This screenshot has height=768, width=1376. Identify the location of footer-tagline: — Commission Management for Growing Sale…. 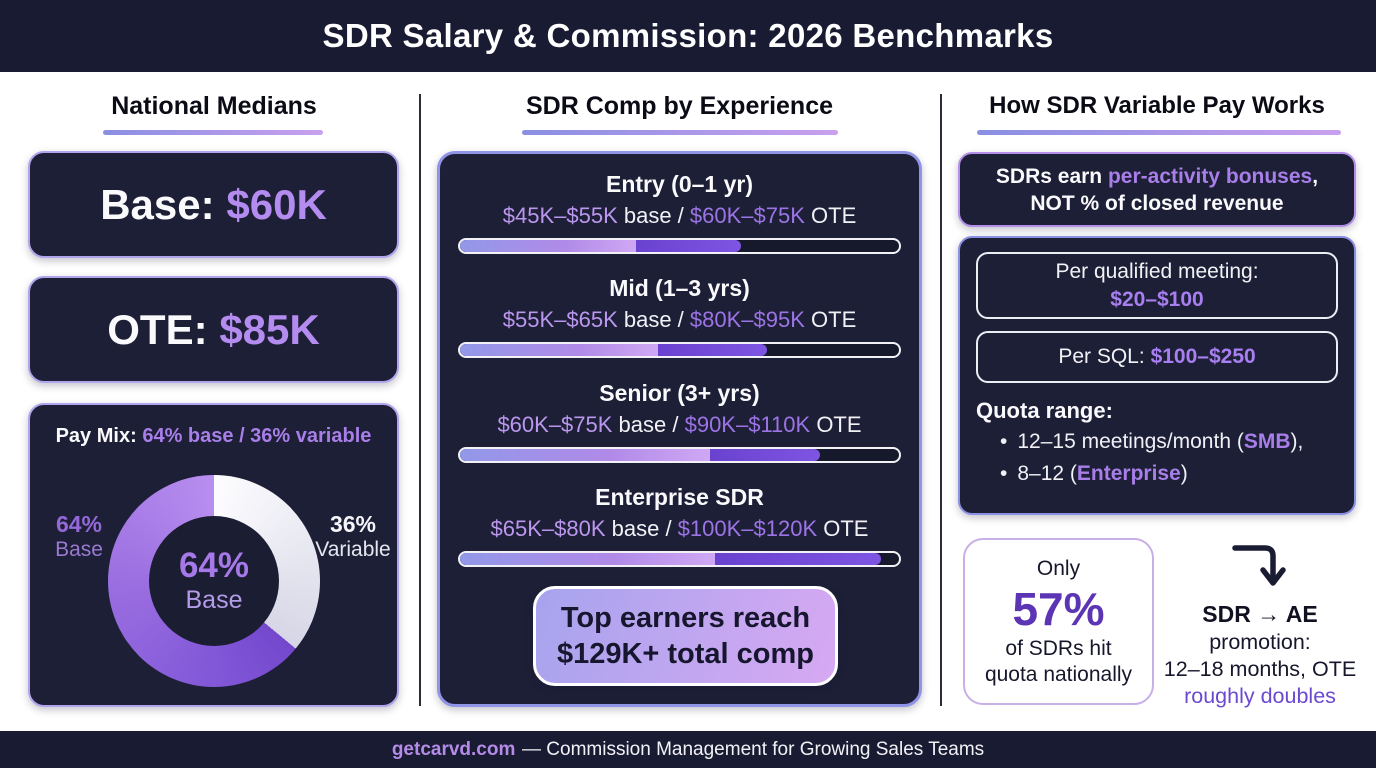
(753, 749).